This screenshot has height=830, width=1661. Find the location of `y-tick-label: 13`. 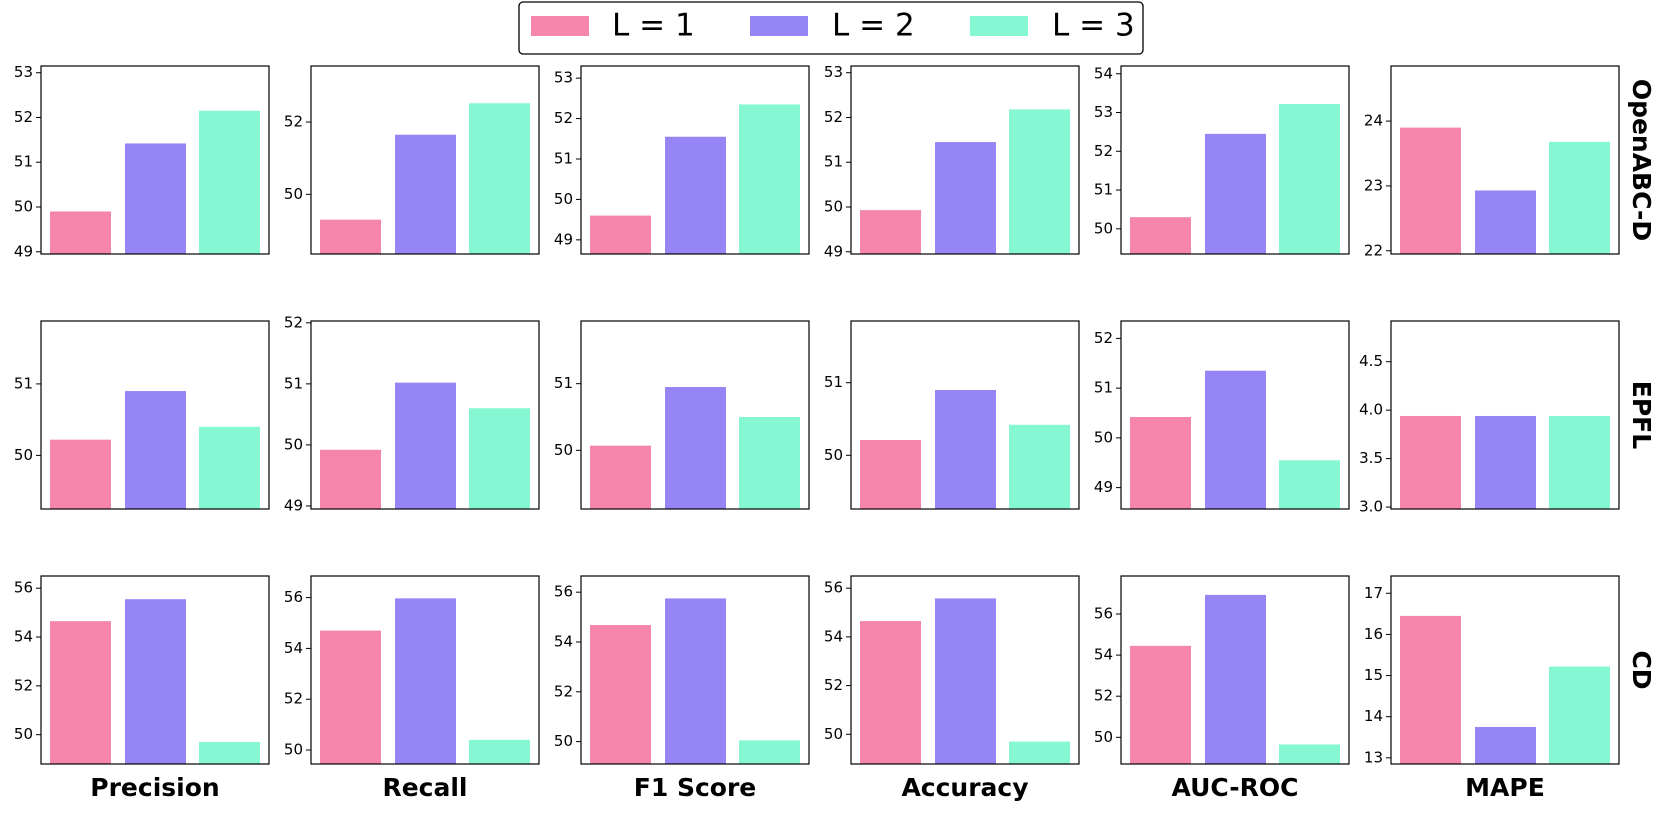

y-tick-label: 13 is located at coordinates (1373, 757).